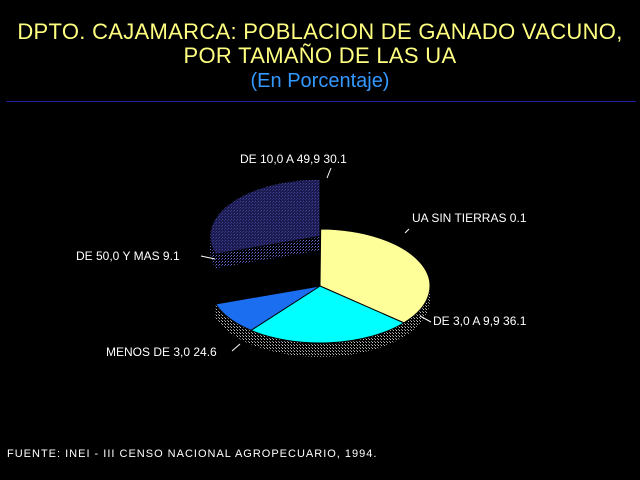  Describe the element at coordinates (161, 352) in the screenshot. I see `slice-label: MENOS DE 3,0 24.6` at that location.